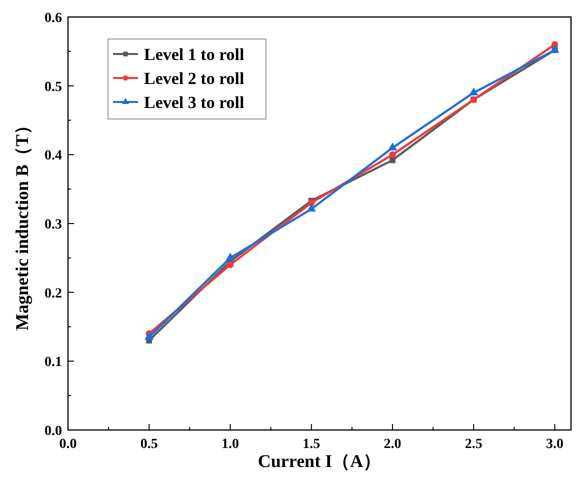 The height and width of the screenshot is (479, 580). I want to click on legend-label: Level 3 to roll, so click(194, 102).